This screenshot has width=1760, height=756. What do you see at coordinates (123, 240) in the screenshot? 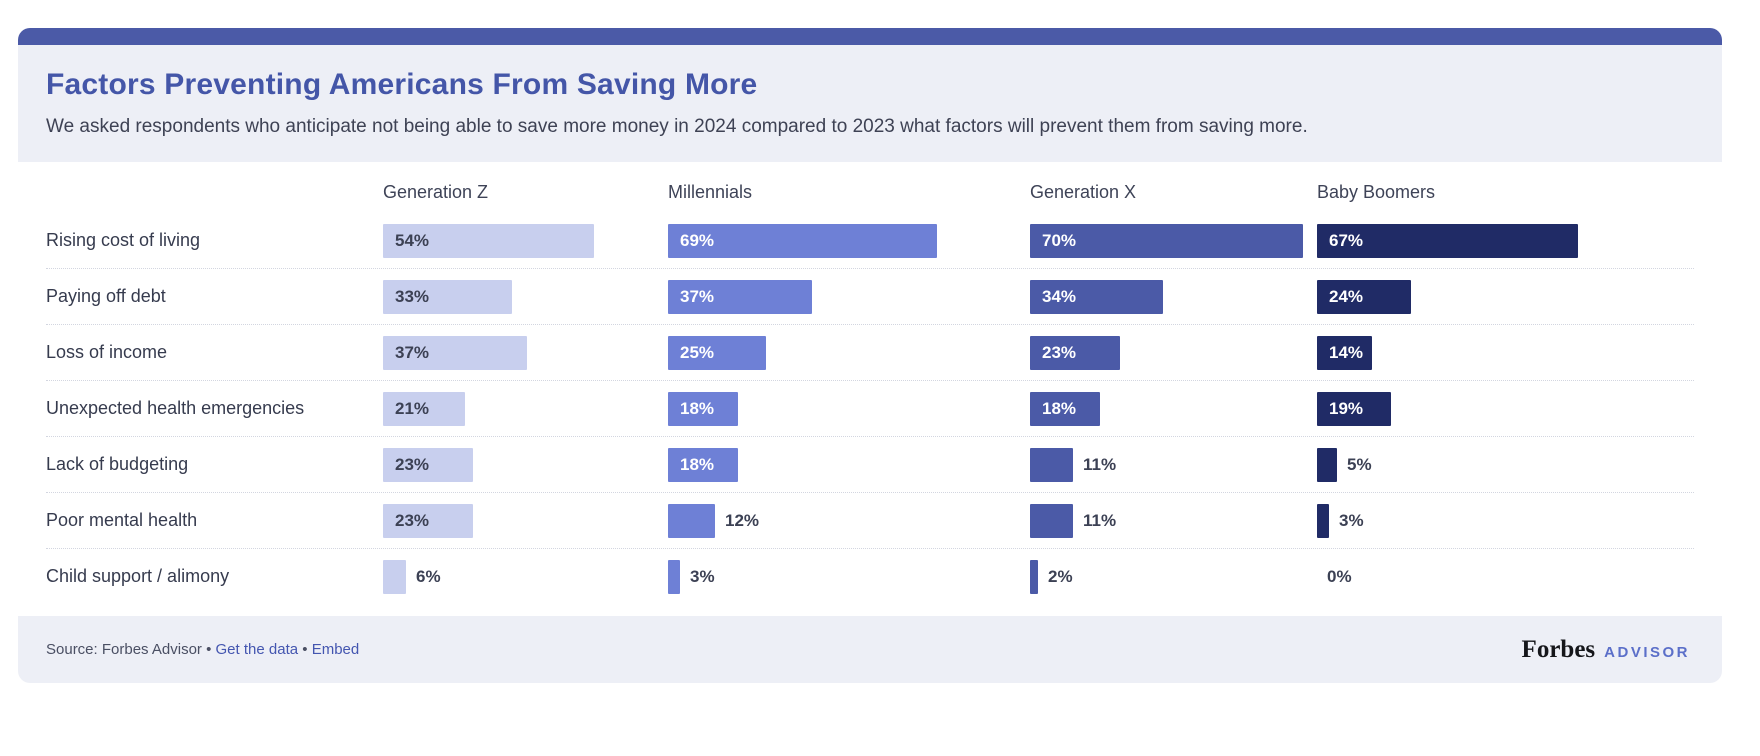
I see `category-label: Rising cost of living` at bounding box center [123, 240].